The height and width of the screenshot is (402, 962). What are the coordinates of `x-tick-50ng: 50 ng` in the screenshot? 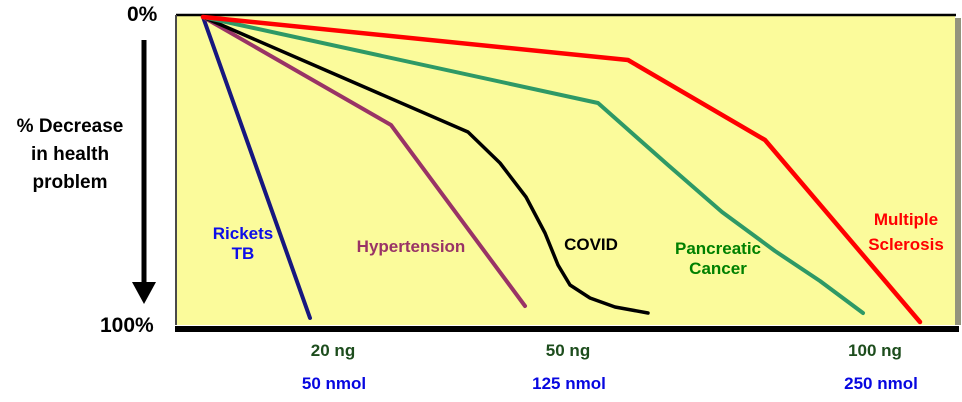 It's located at (568, 350).